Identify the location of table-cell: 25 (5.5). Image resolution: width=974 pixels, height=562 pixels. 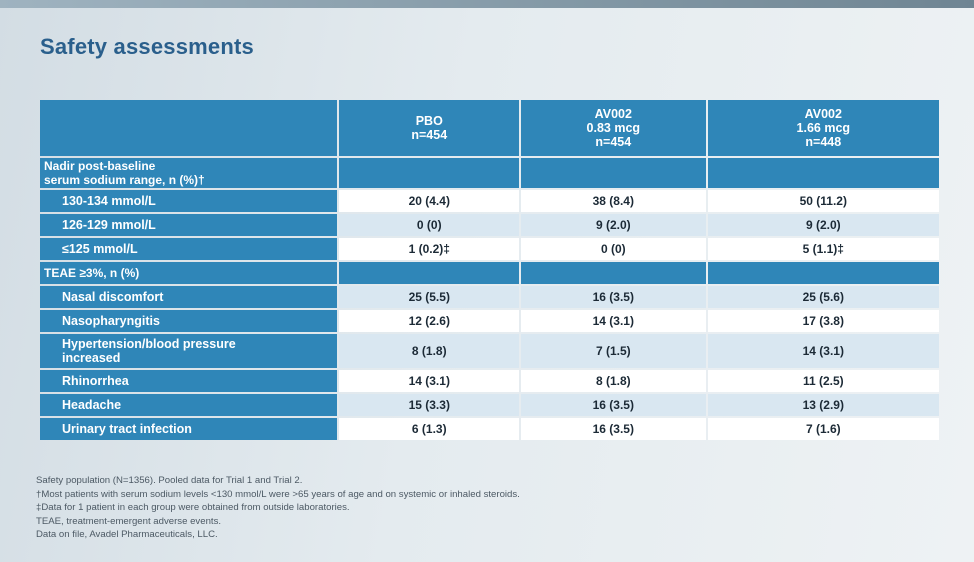
(429, 297).